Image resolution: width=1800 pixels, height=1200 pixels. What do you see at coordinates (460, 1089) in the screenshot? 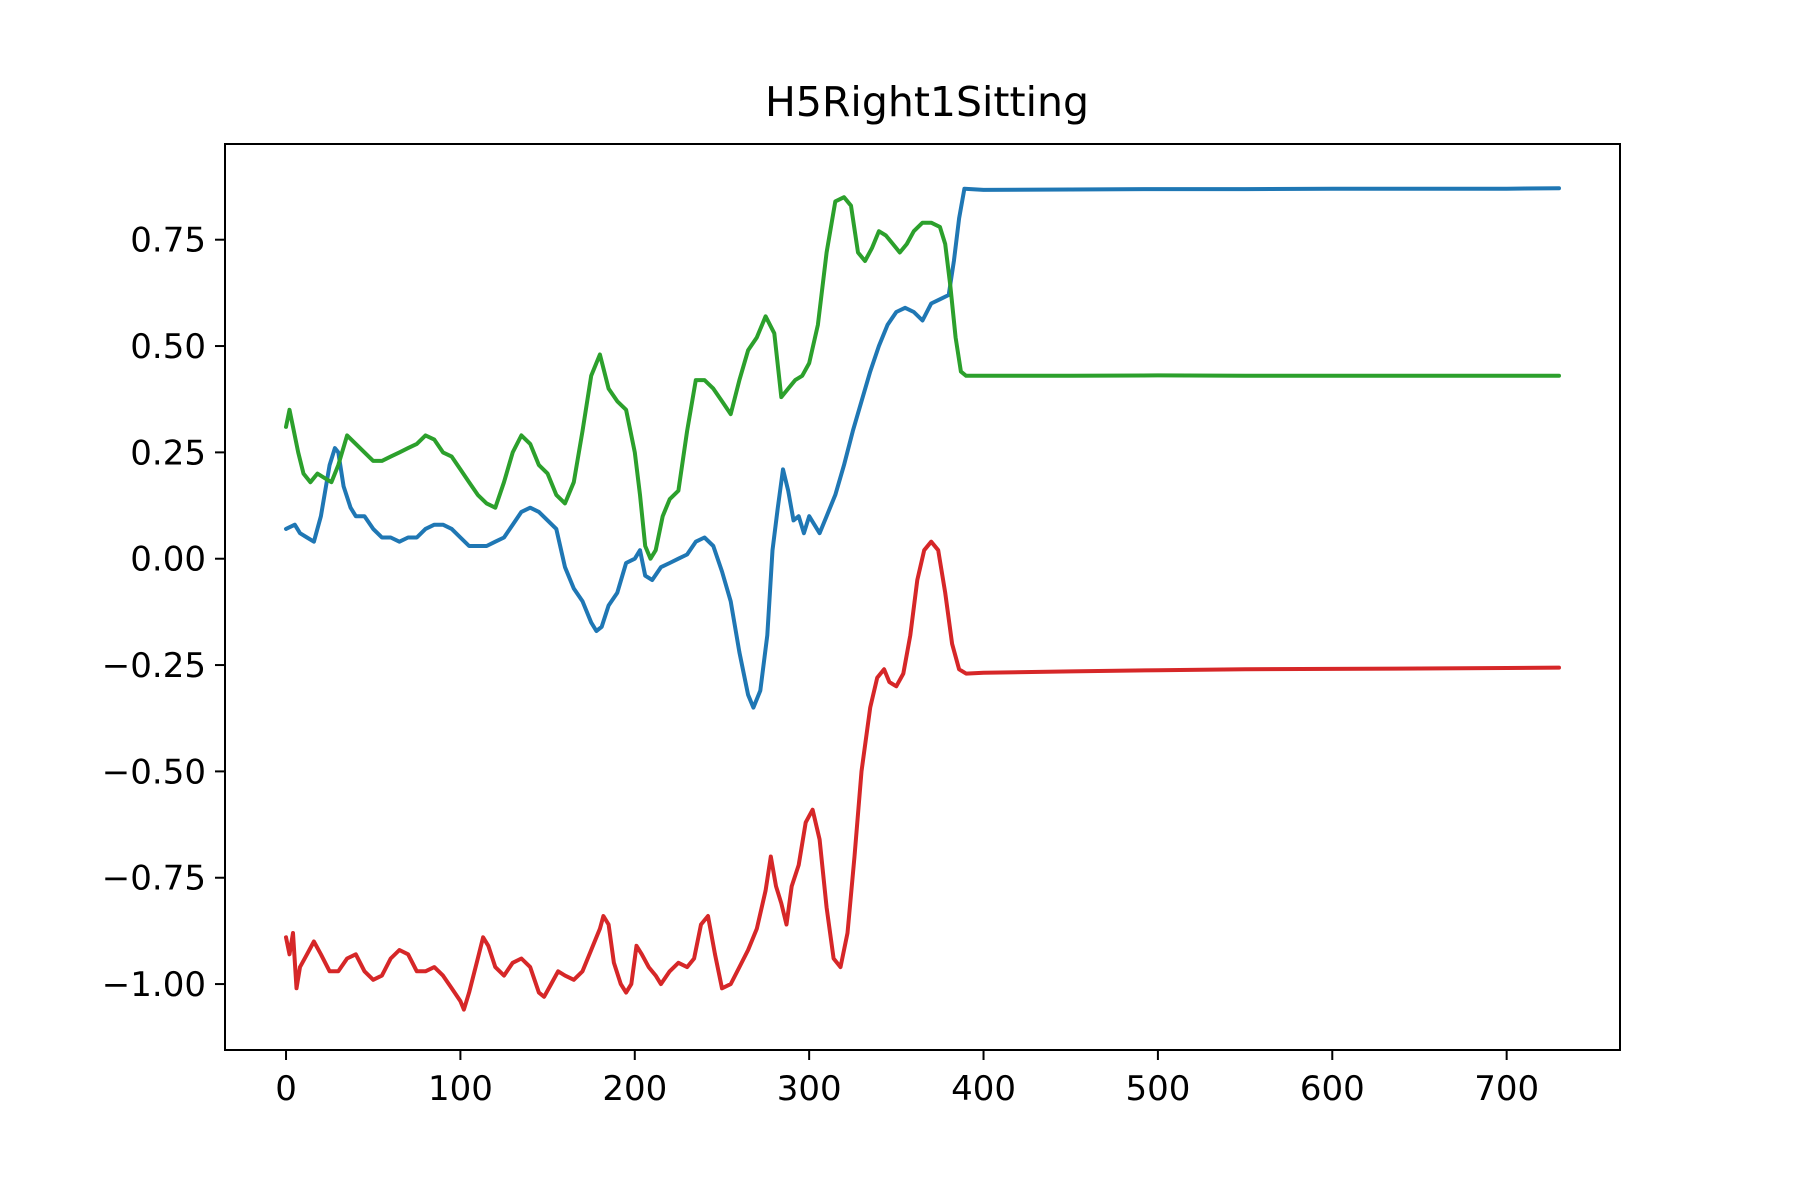
I see `x-tick-label: 100` at bounding box center [460, 1089].